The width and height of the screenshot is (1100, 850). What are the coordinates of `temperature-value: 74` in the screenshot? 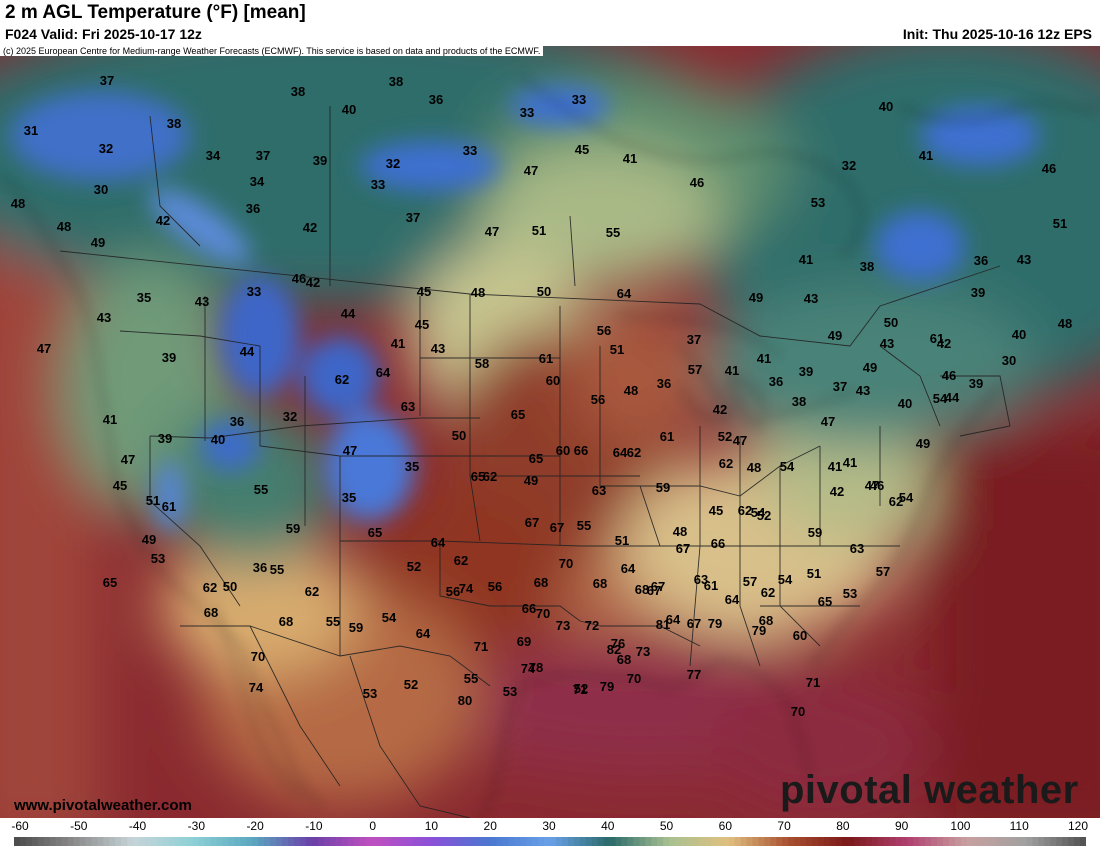 It's located at (528, 668).